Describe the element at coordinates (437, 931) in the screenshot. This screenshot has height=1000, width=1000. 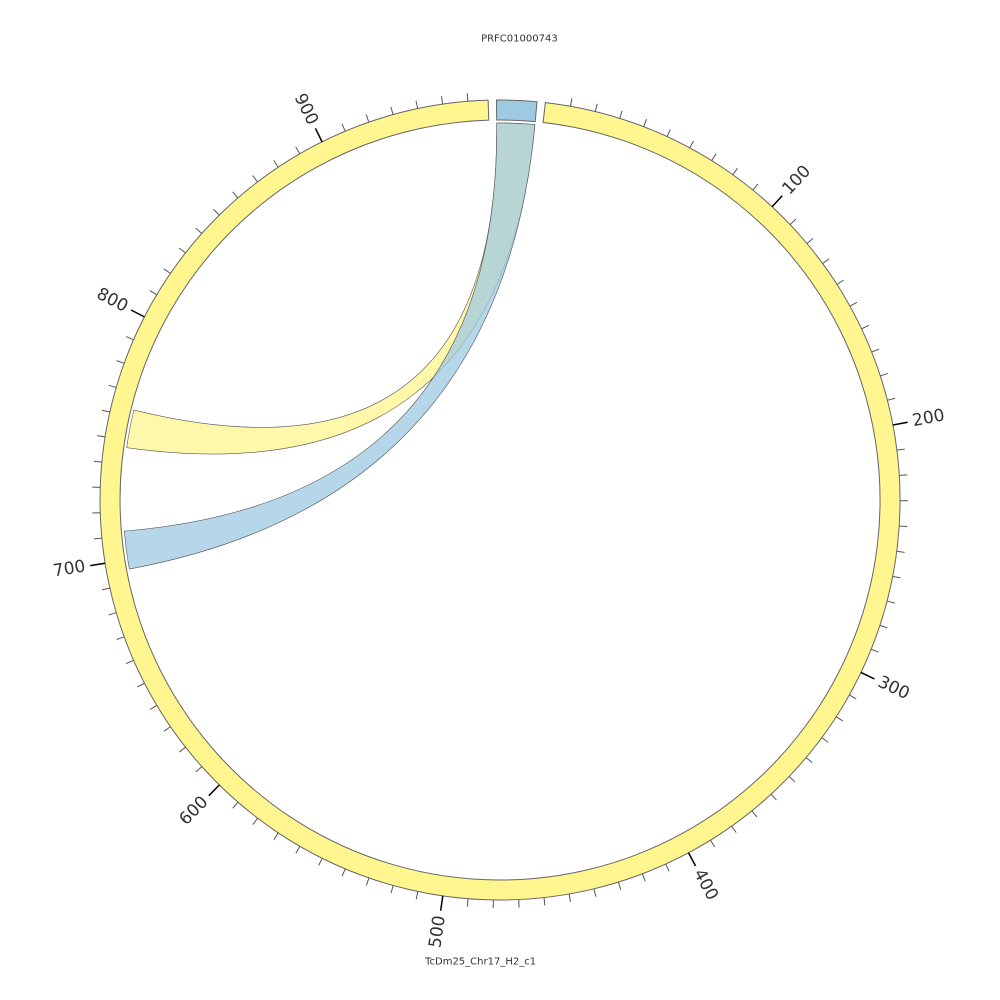
I see `tick-label: 500` at that location.